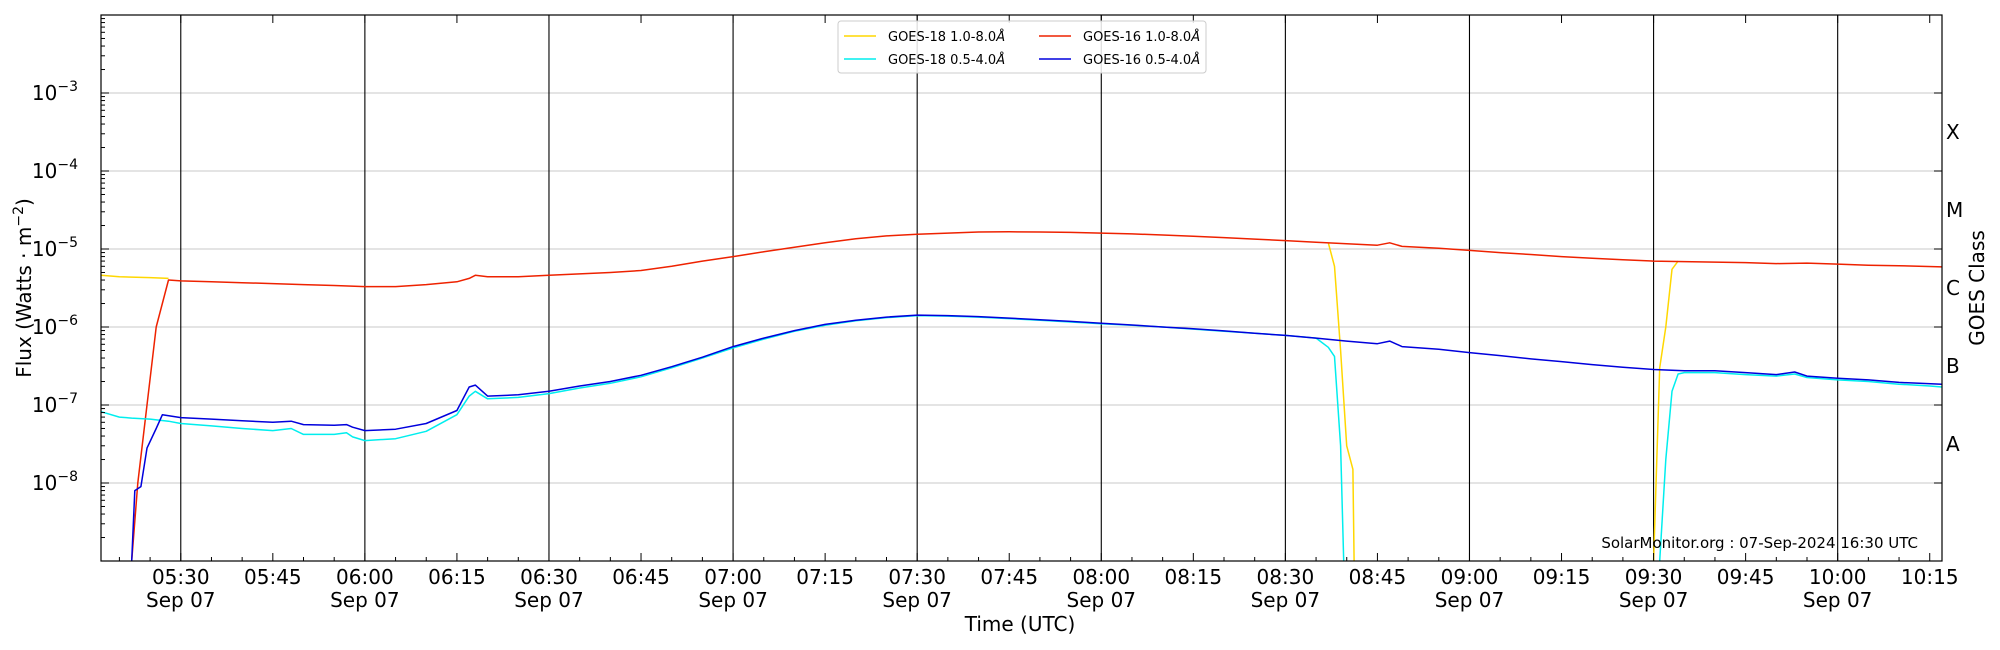  Describe the element at coordinates (1101, 577) in the screenshot. I see `x-tick-label: 08:00` at that location.